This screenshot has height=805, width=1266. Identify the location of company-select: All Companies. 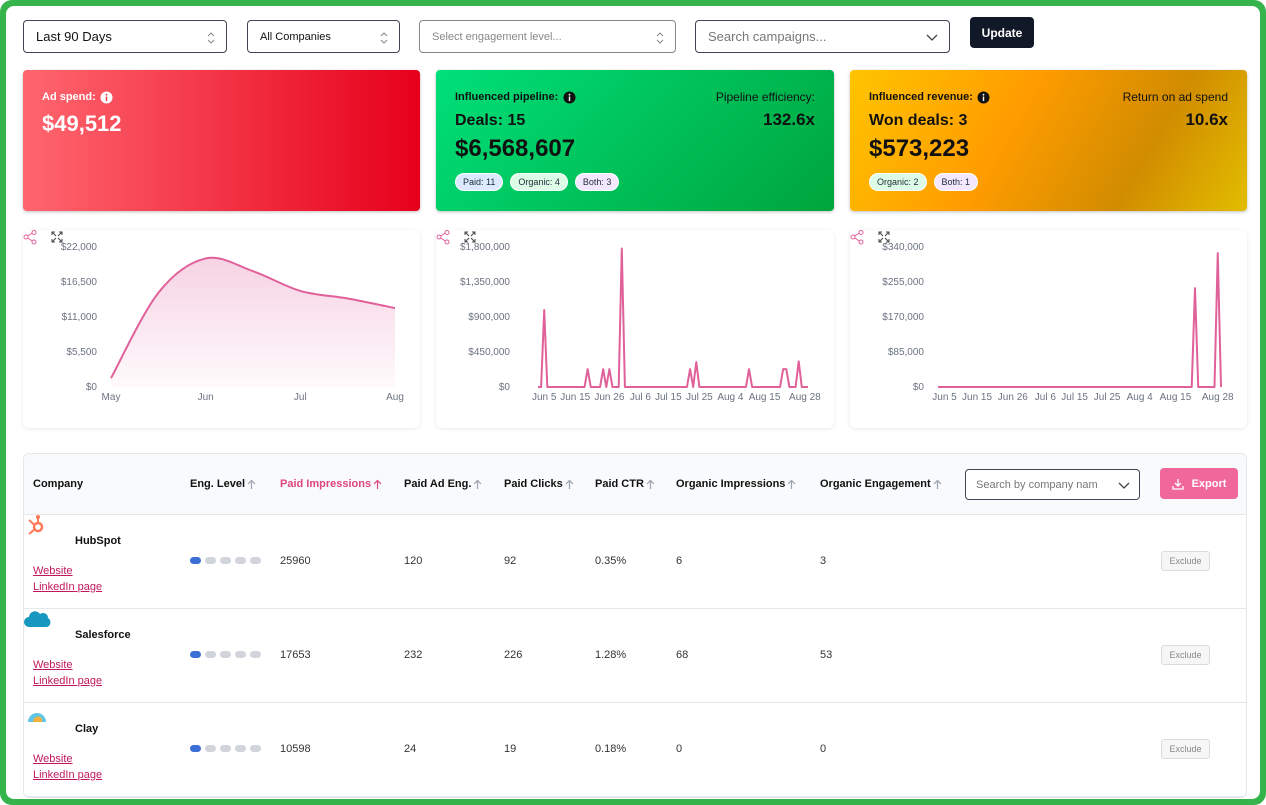
(323, 36).